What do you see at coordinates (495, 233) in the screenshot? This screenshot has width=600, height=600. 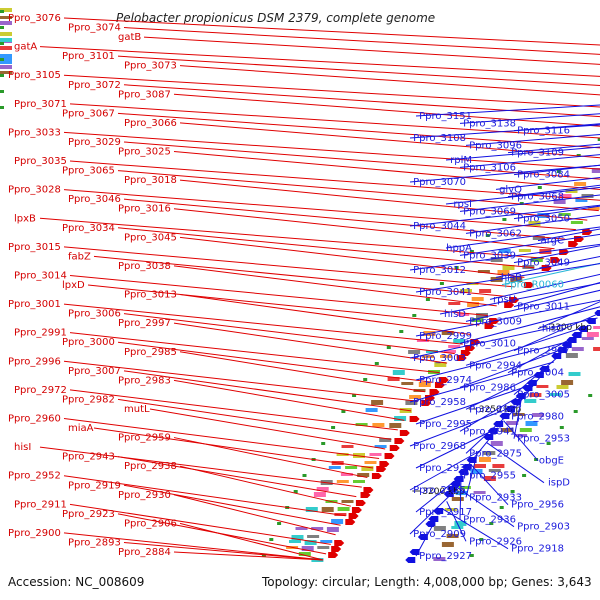 I see `gene-label: Ppro_3062` at bounding box center [495, 233].